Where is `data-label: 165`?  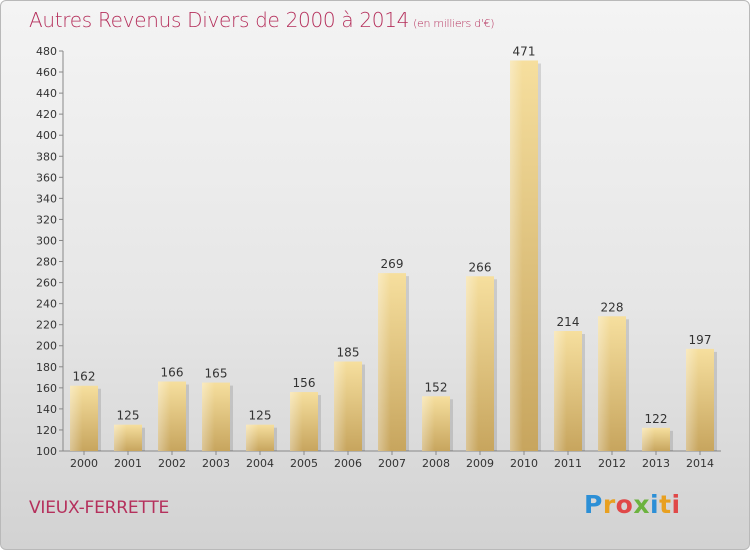
data-label: 165 is located at coordinates (216, 374).